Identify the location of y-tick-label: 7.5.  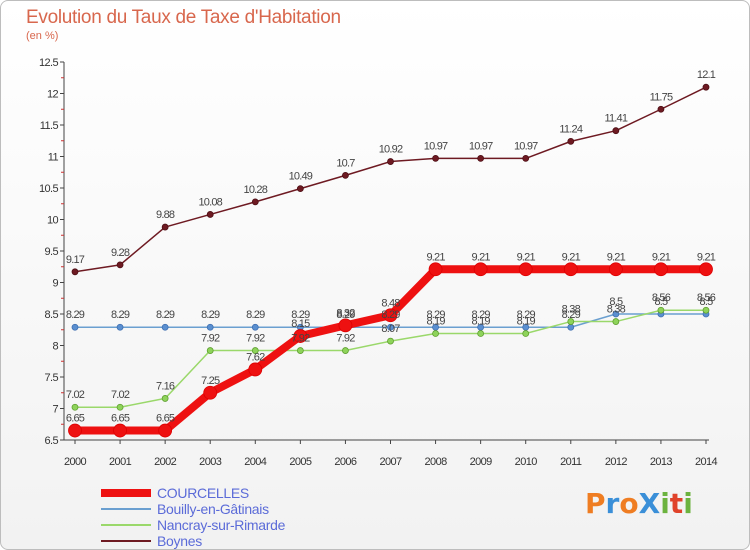
(52, 378).